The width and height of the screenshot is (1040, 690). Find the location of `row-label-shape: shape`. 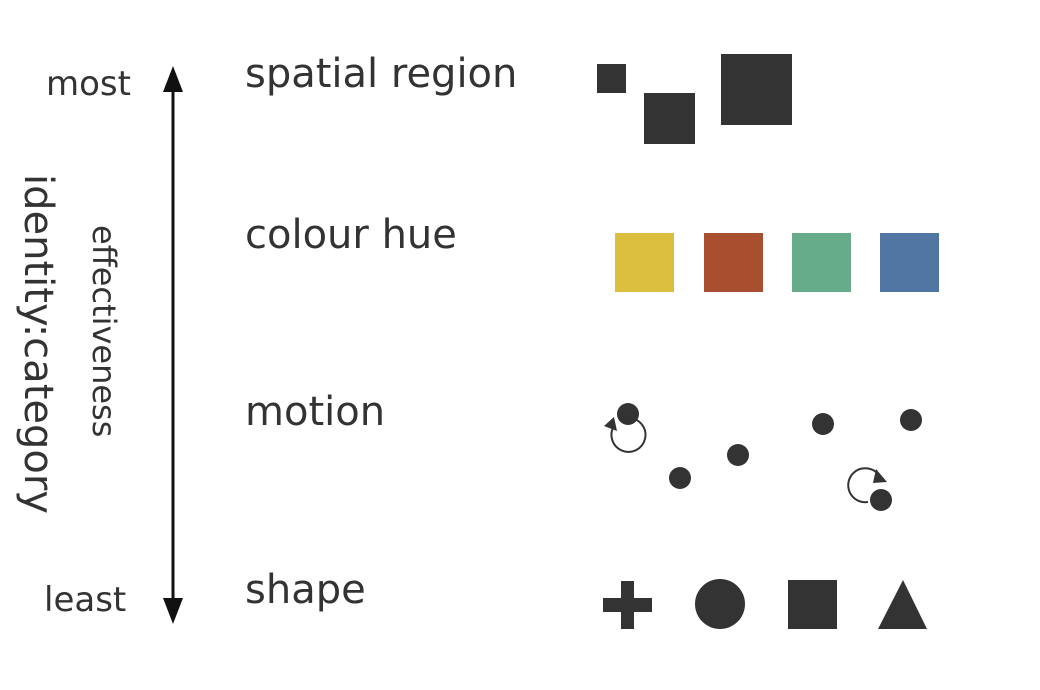

row-label-shape: shape is located at coordinates (305, 590).